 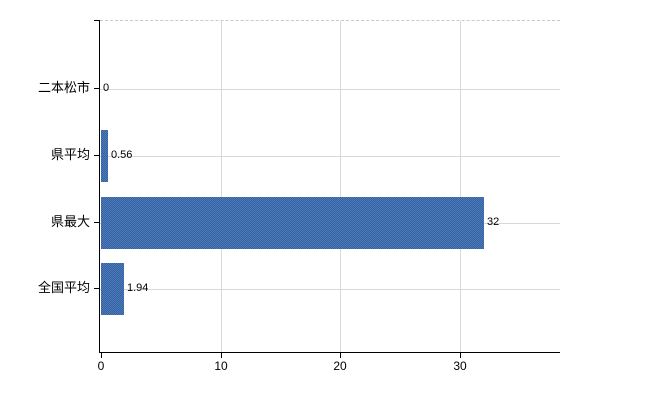 I want to click on category-label: 全国平均, so click(x=63, y=287).